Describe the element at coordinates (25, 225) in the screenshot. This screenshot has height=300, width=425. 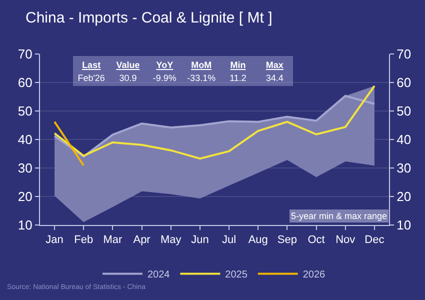
I see `y-tick-label: 10` at that location.